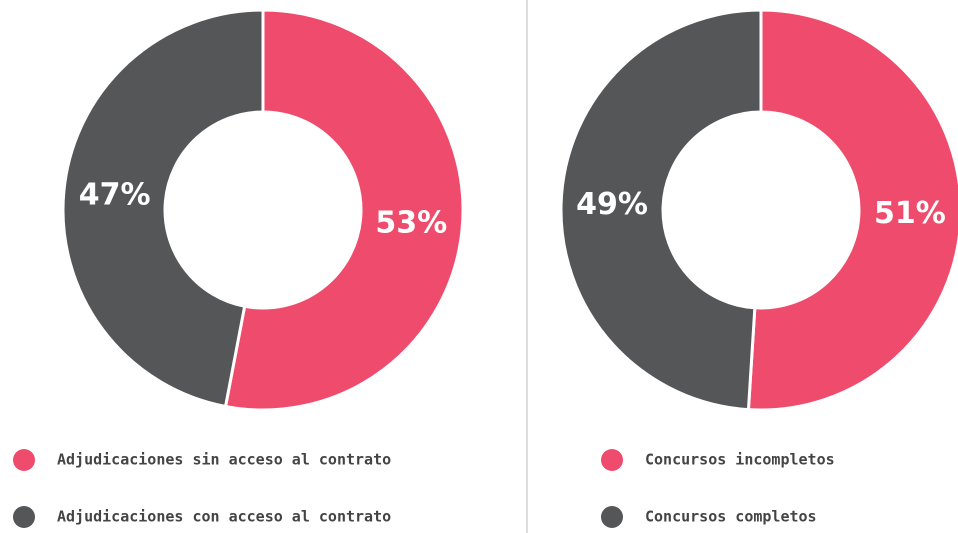 The width and height of the screenshot is (958, 533). I want to click on value-label: 49%, so click(612, 204).